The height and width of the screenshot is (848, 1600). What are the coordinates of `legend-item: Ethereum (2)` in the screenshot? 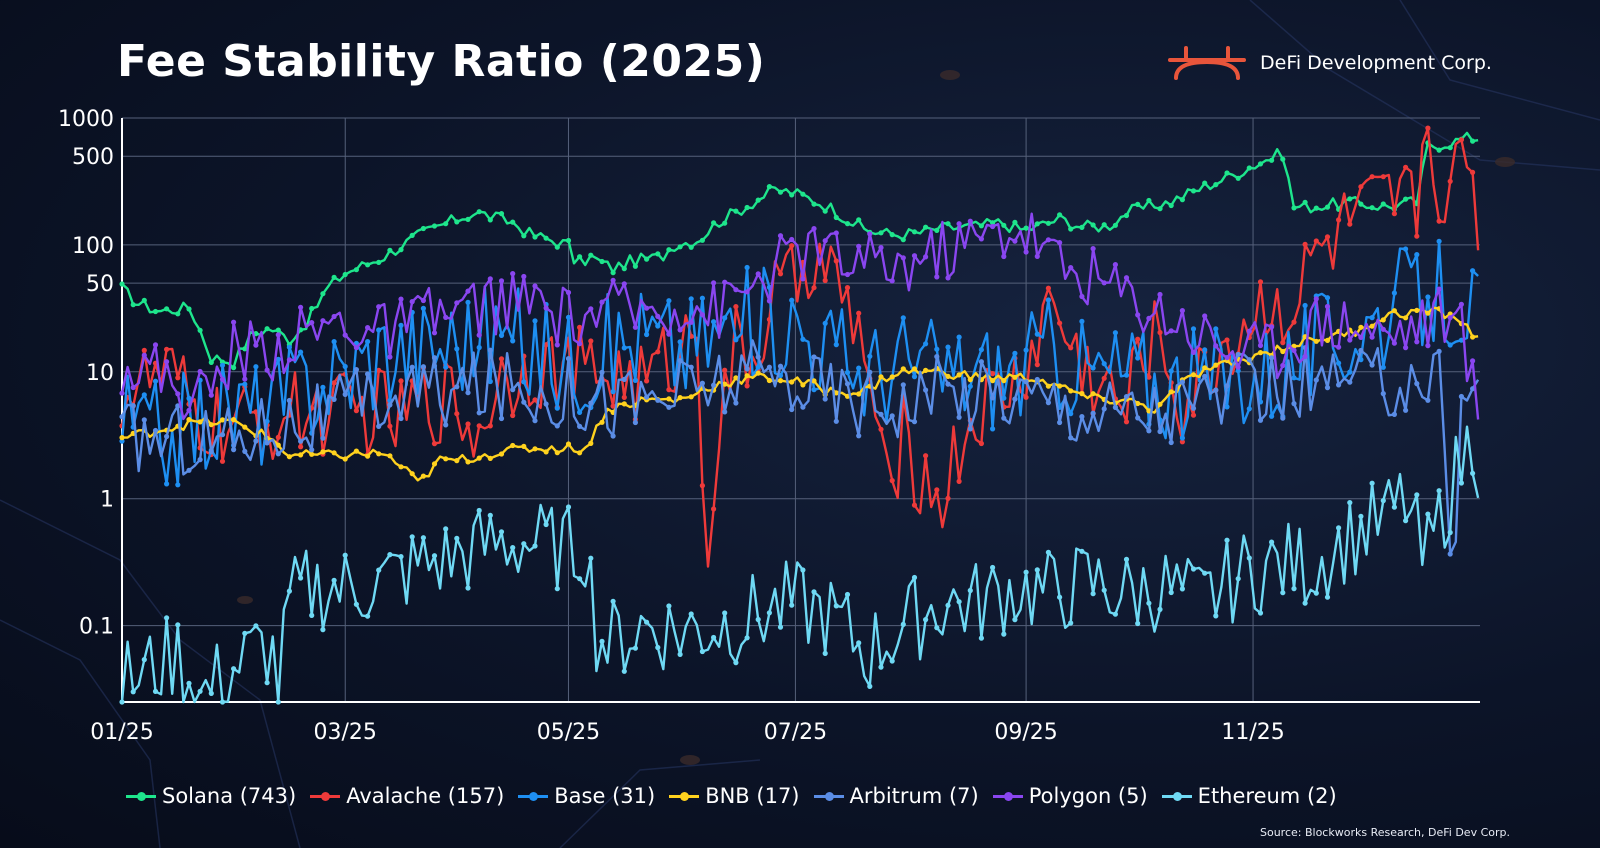 It's located at (1249, 796).